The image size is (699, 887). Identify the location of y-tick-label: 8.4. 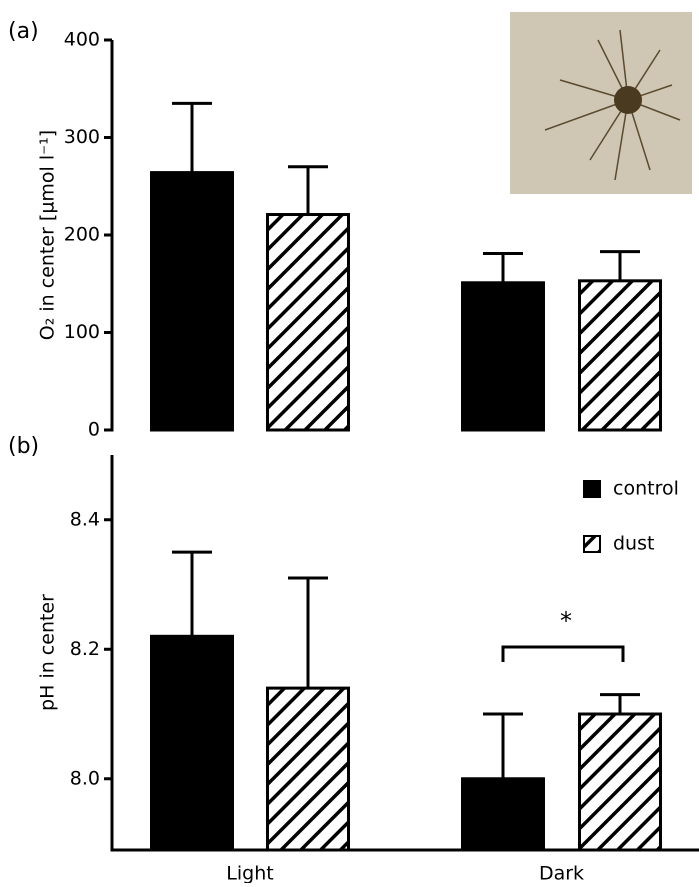
(85, 519).